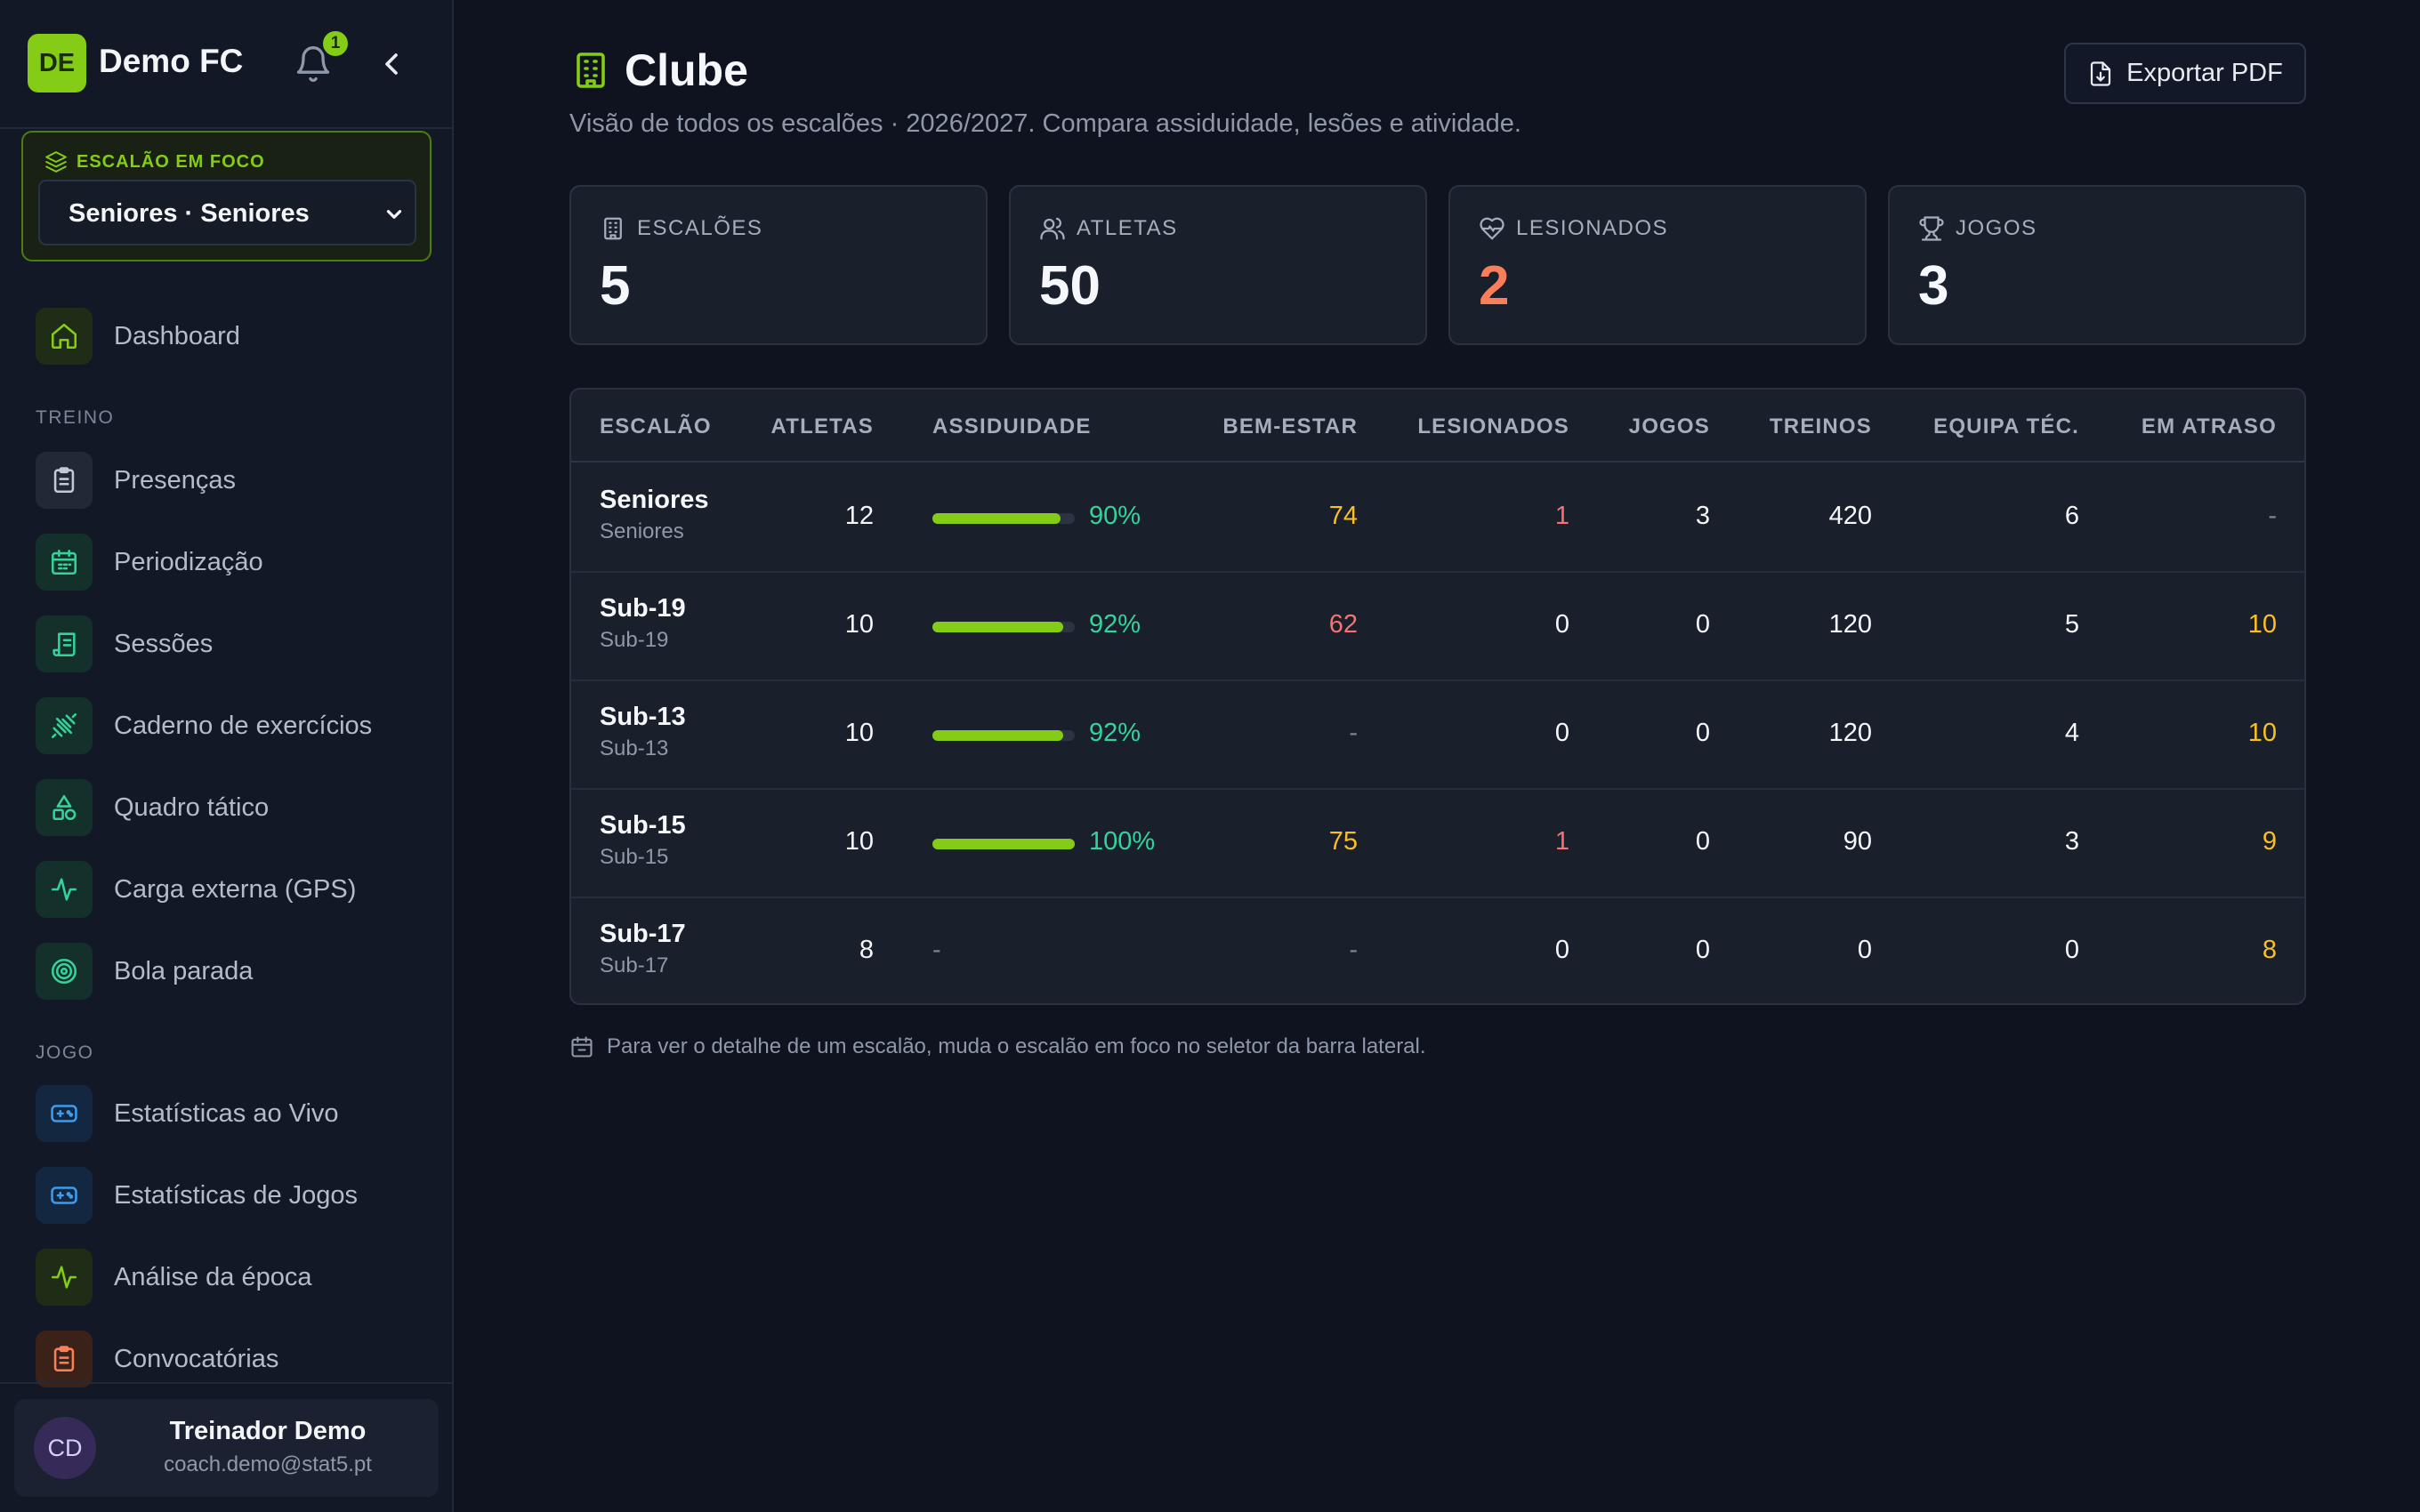  Describe the element at coordinates (998, 627) in the screenshot. I see `attendance-bar-fill` at that location.